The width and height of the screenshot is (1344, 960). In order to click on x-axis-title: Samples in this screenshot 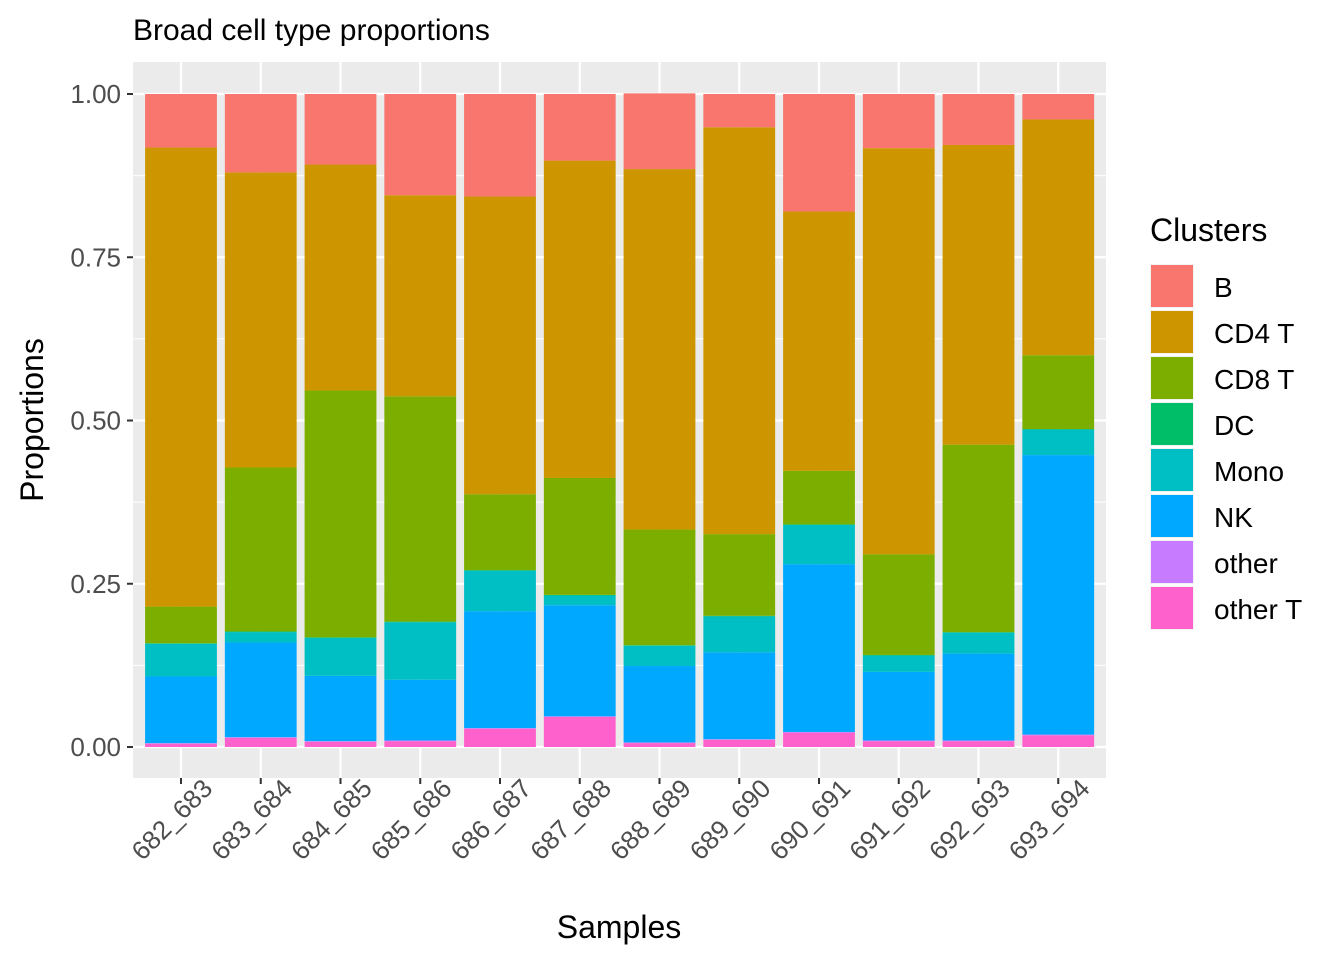, I will do `click(619, 927)`.